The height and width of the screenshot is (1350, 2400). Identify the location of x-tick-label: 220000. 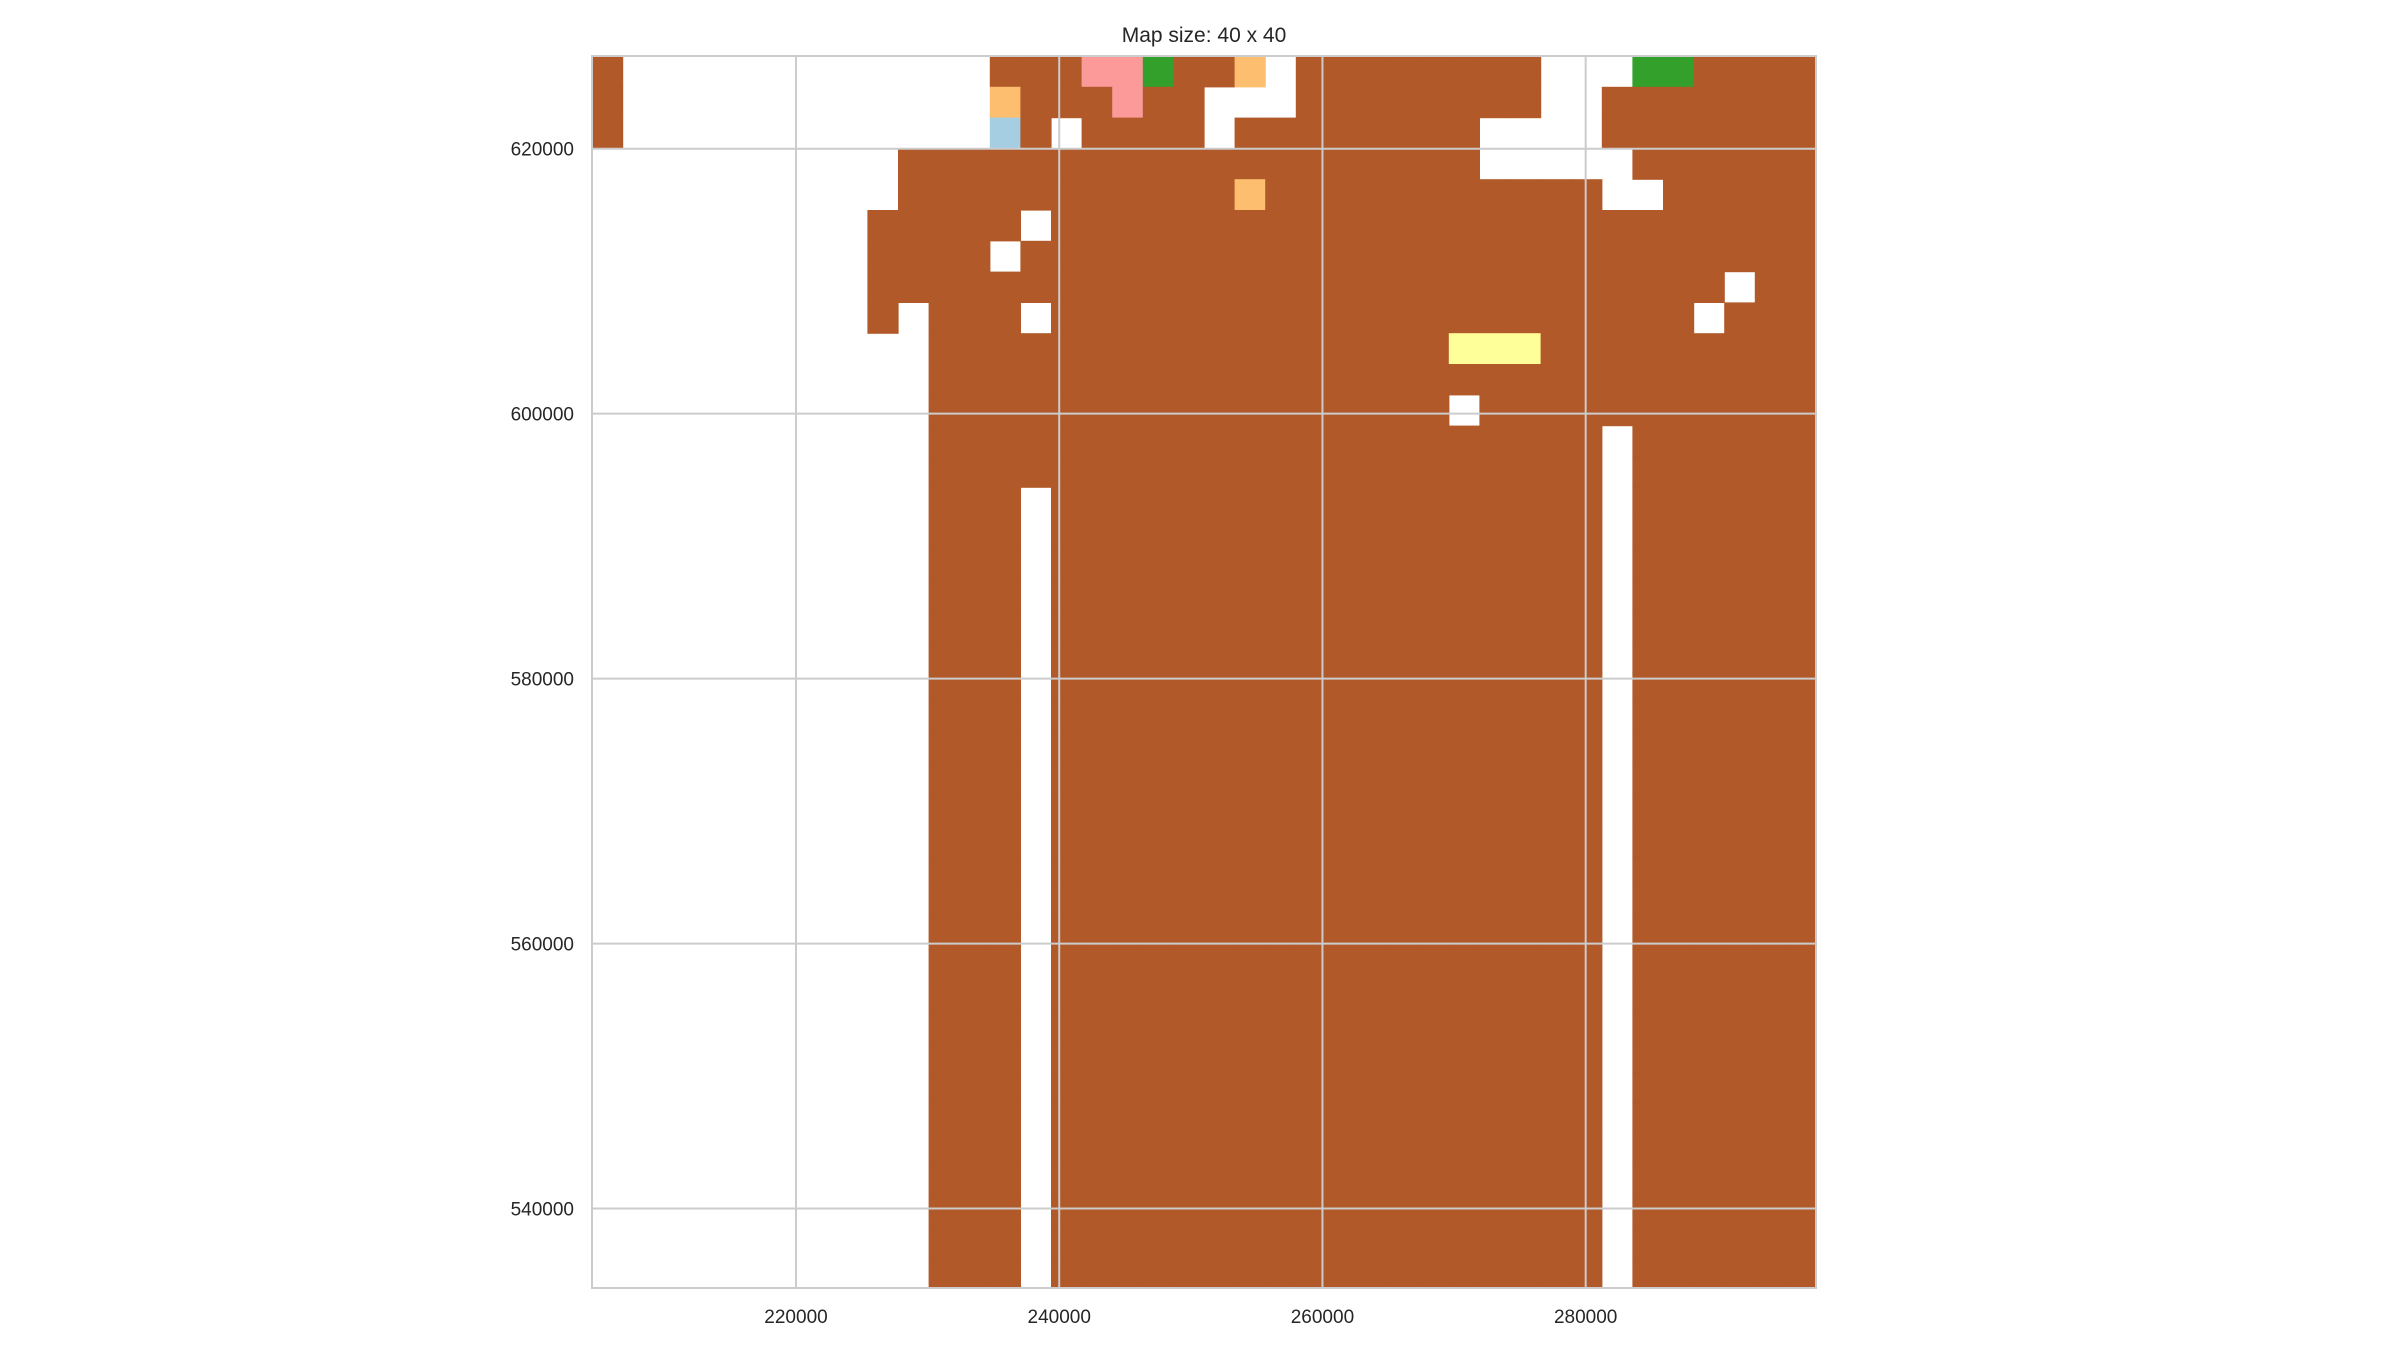
(795, 1317).